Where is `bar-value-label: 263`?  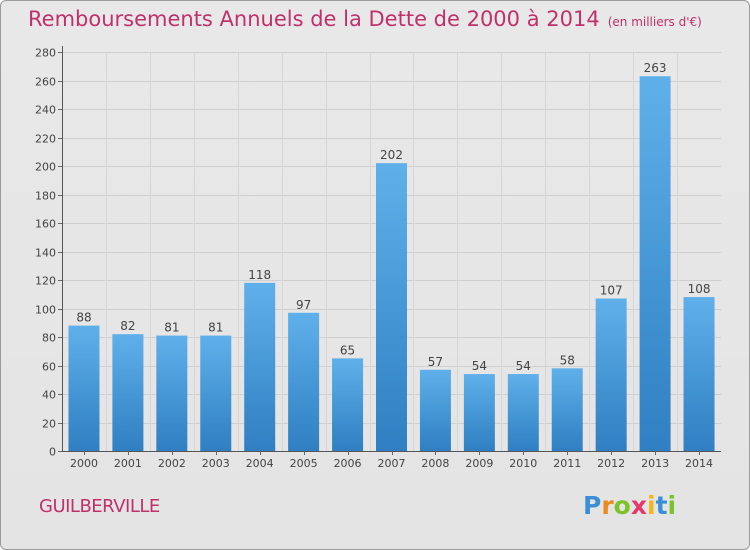 bar-value-label: 263 is located at coordinates (655, 68).